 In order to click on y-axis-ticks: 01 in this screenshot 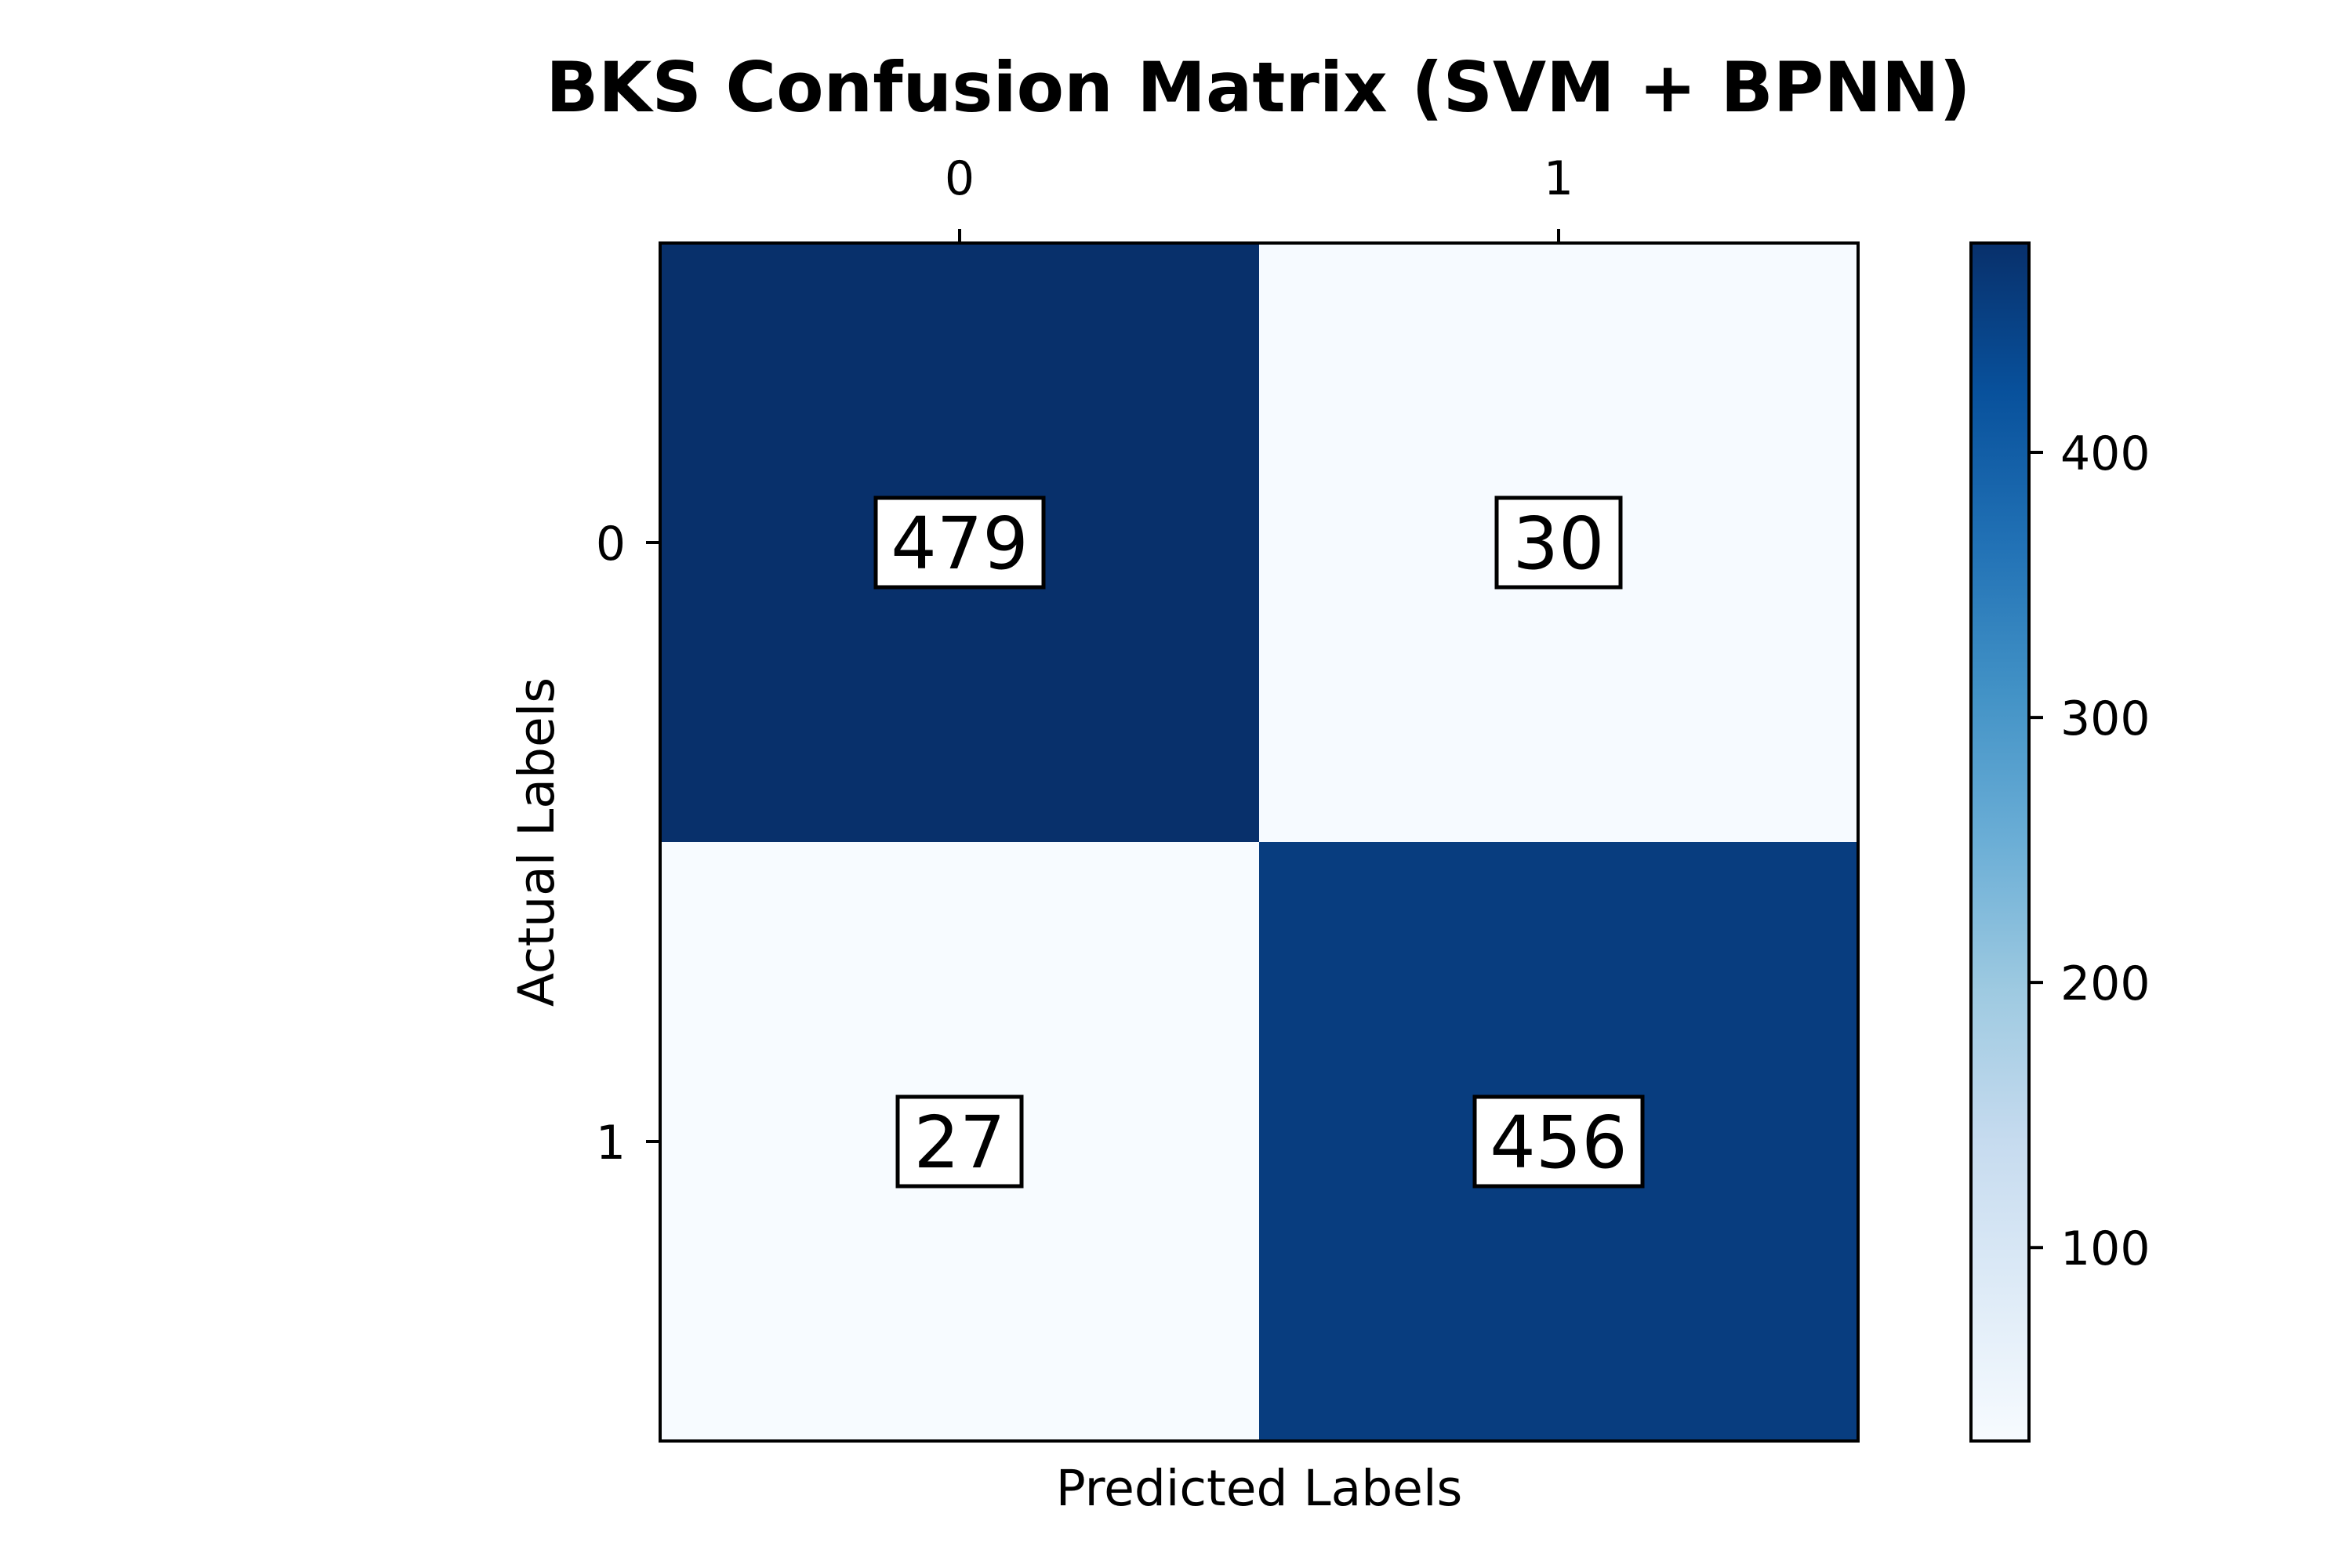, I will do `click(628, 844)`.